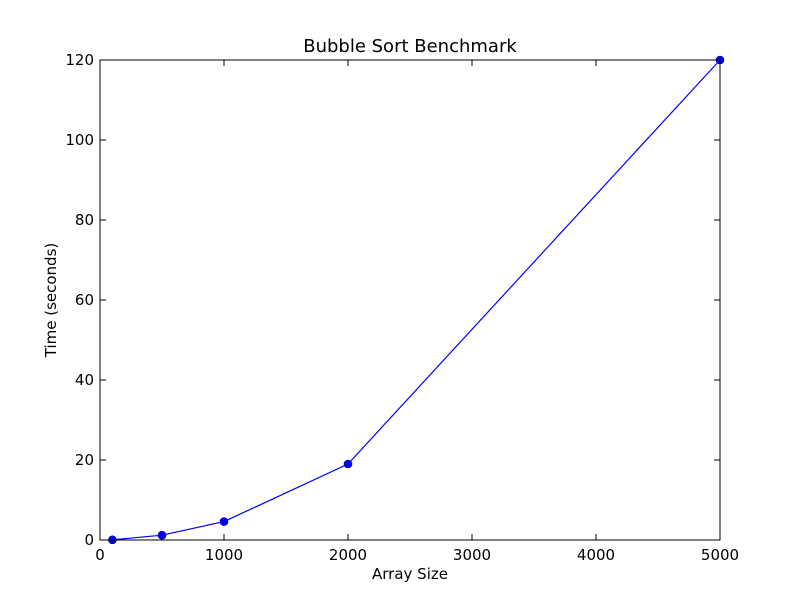 The width and height of the screenshot is (800, 600). What do you see at coordinates (84, 220) in the screenshot?
I see `y-tick-label: 80` at bounding box center [84, 220].